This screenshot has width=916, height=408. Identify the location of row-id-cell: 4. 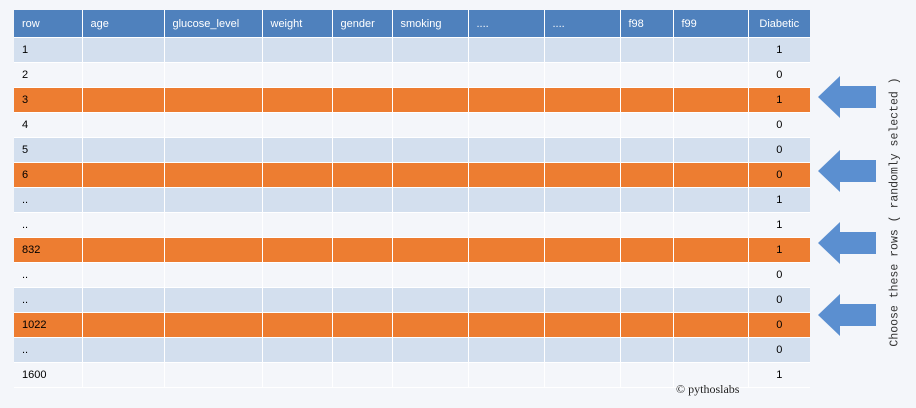
(48, 125).